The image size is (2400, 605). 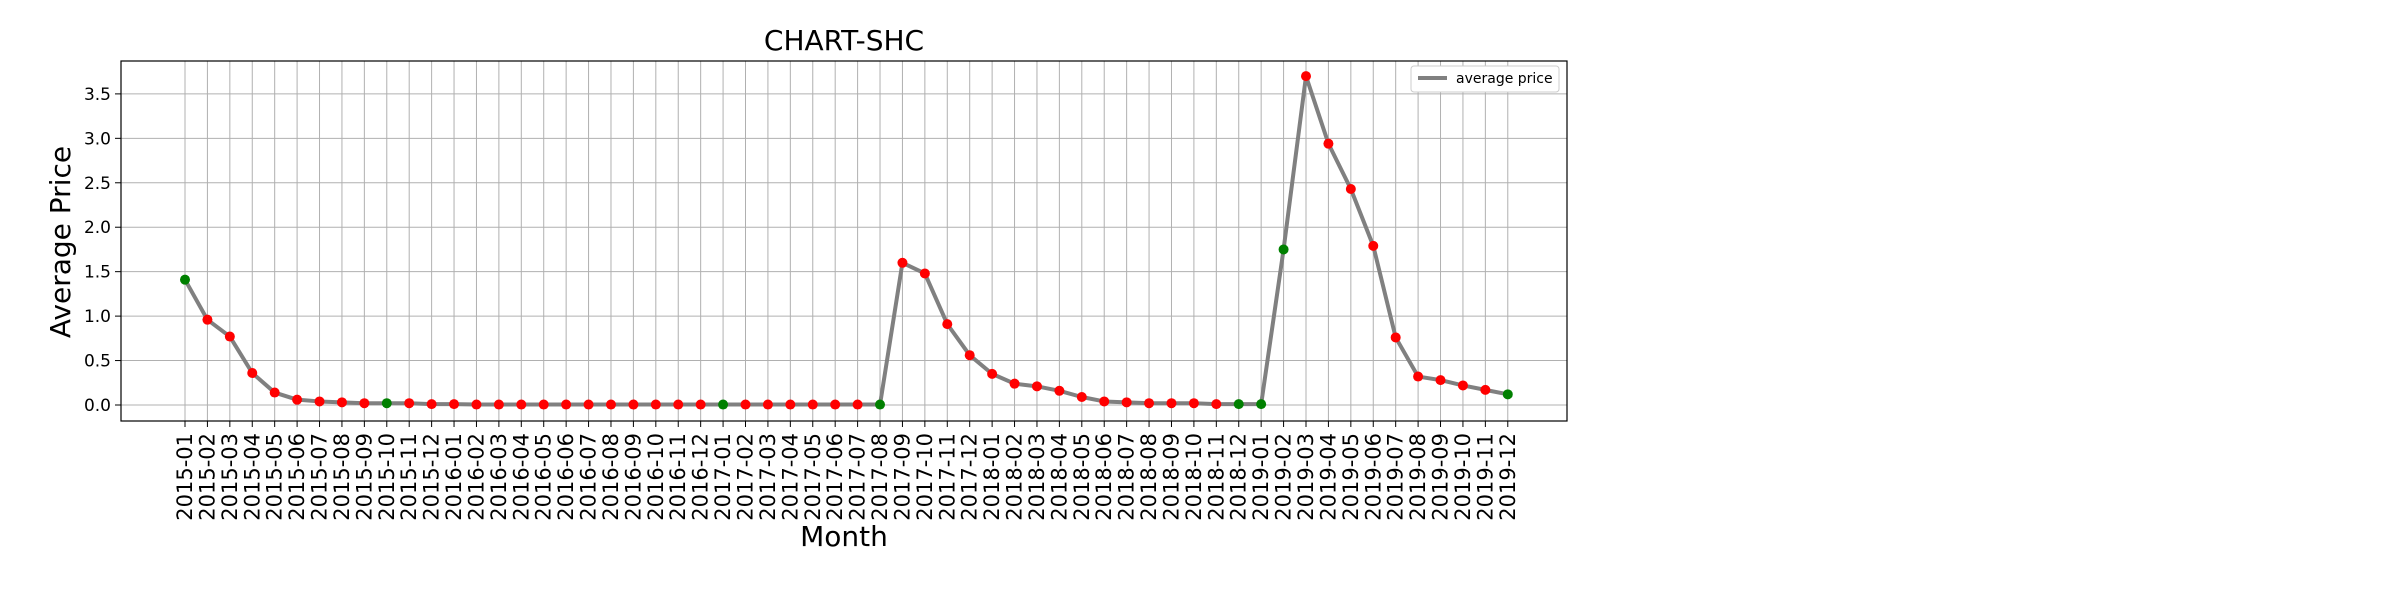 I want to click on x-tick-label: 2016-07, so click(x=589, y=477).